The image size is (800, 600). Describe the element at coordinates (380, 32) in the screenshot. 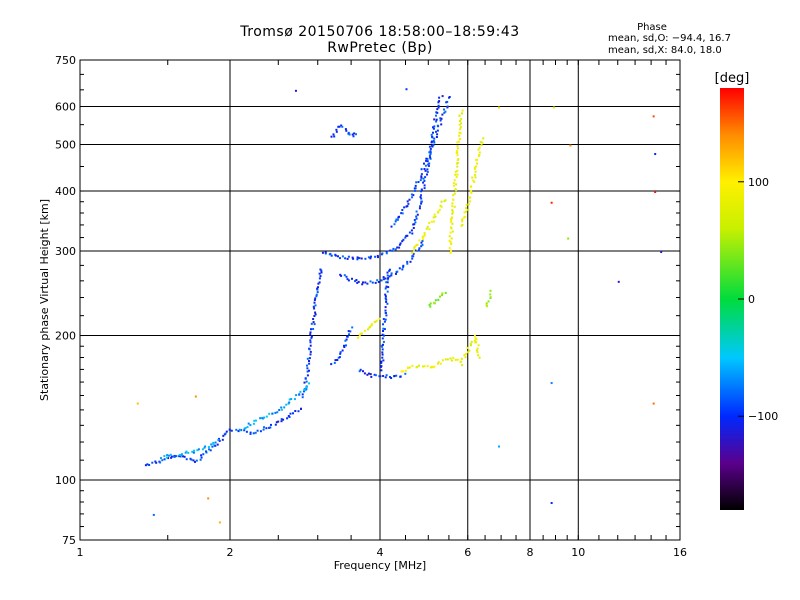

I see `chart-title: Tromsø 20150706 18:58:00–18:59:43` at that location.